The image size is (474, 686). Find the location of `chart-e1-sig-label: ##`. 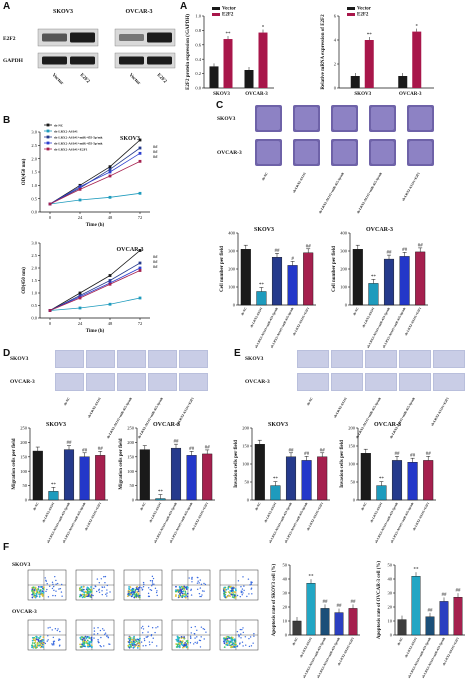

chart-e1-sig-label: ## is located at coordinates (323, 450).